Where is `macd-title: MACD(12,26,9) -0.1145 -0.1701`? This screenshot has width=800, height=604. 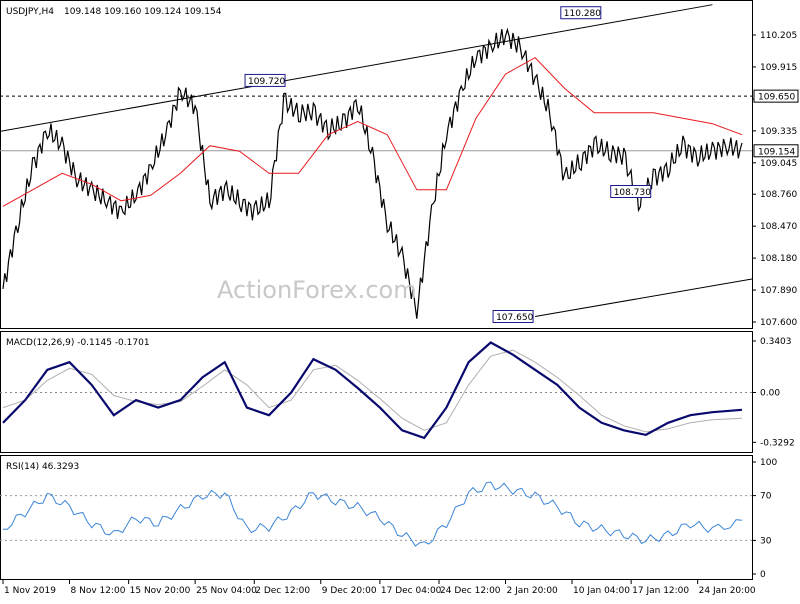
macd-title: MACD(12,26,9) -0.1145 -0.1701 is located at coordinates (78, 343).